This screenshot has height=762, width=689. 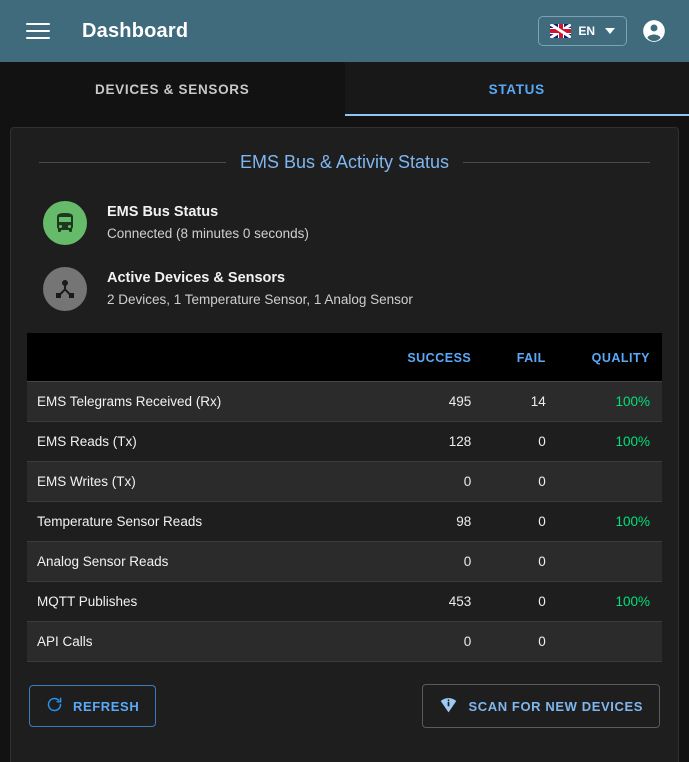 I want to click on row-fail: 14, so click(x=544, y=401).